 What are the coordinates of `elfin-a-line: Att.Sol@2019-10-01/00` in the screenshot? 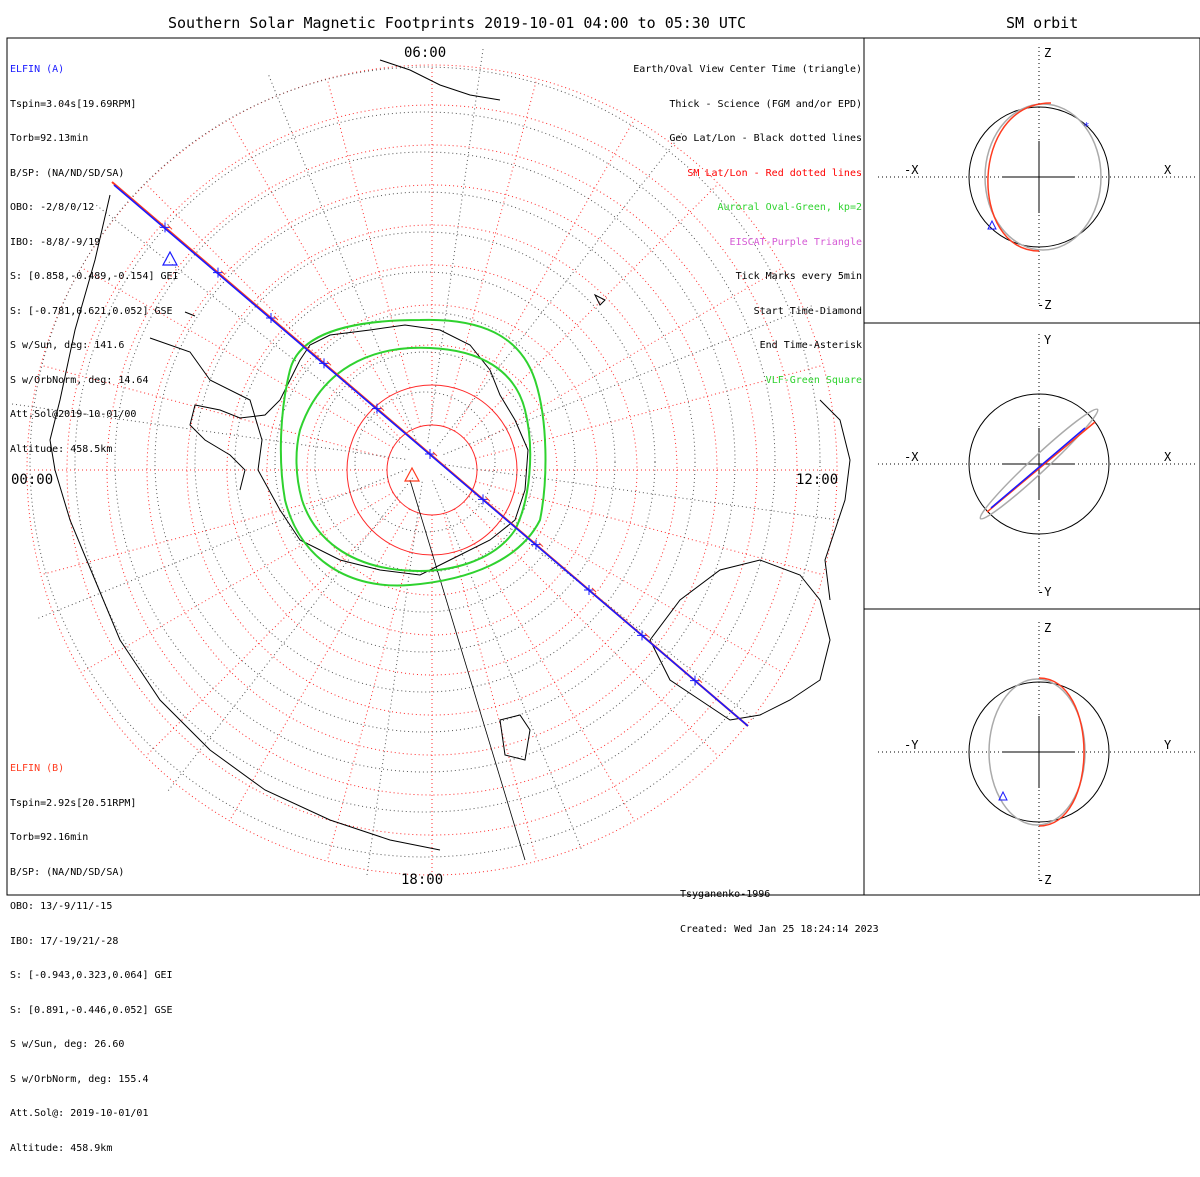 It's located at (73, 414).